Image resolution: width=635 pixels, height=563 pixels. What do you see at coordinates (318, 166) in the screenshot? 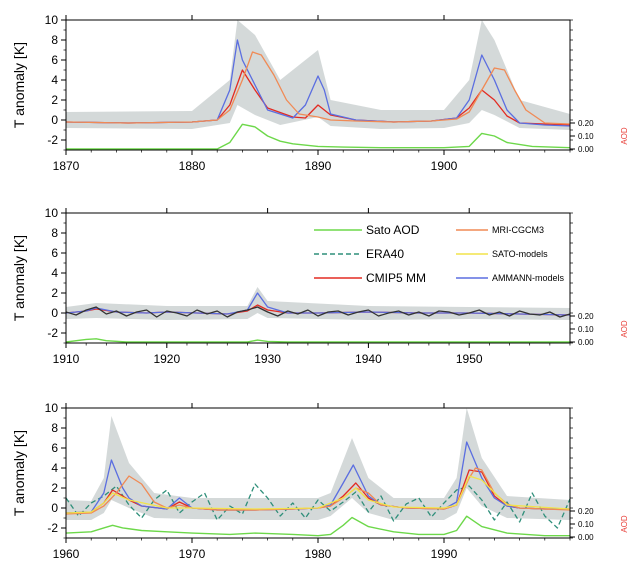
I see `x-tick-label: 1890` at bounding box center [318, 166].